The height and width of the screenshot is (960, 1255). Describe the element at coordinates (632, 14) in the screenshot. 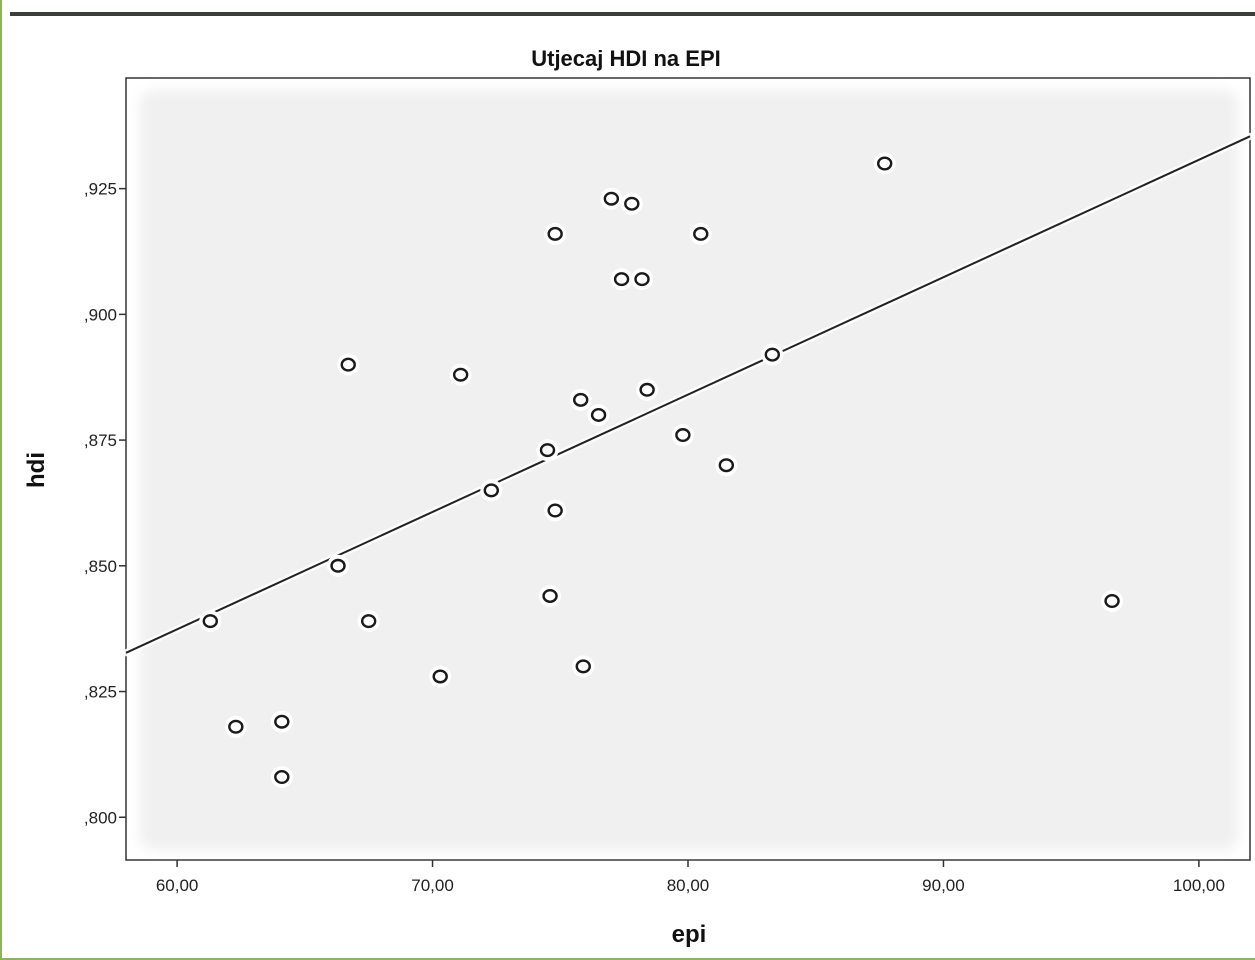

I see `top-border-bar` at that location.